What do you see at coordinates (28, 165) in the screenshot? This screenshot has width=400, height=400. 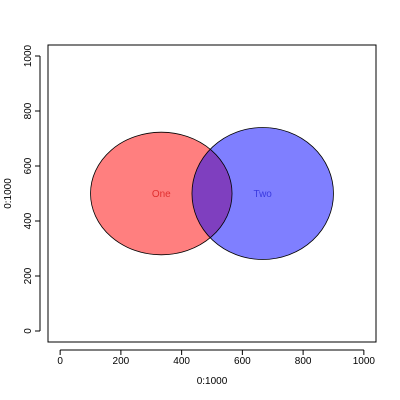 I see `y-tick-label: 600` at bounding box center [28, 165].